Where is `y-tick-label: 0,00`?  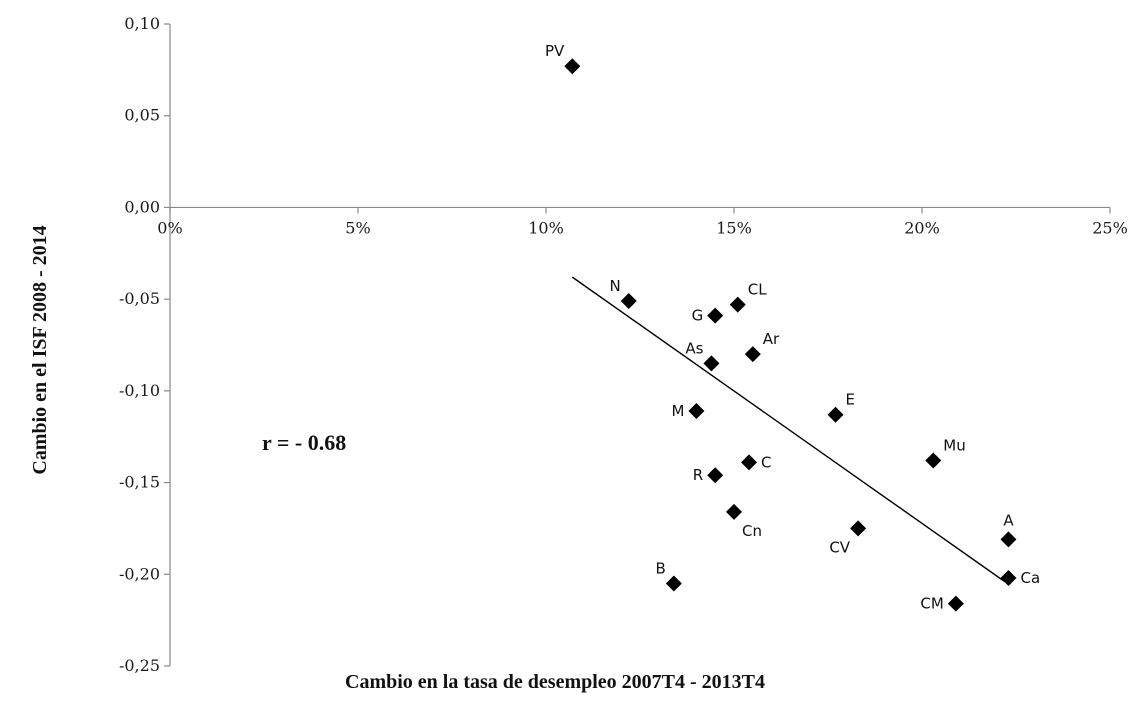
y-tick-label: 0,00 is located at coordinates (142, 206).